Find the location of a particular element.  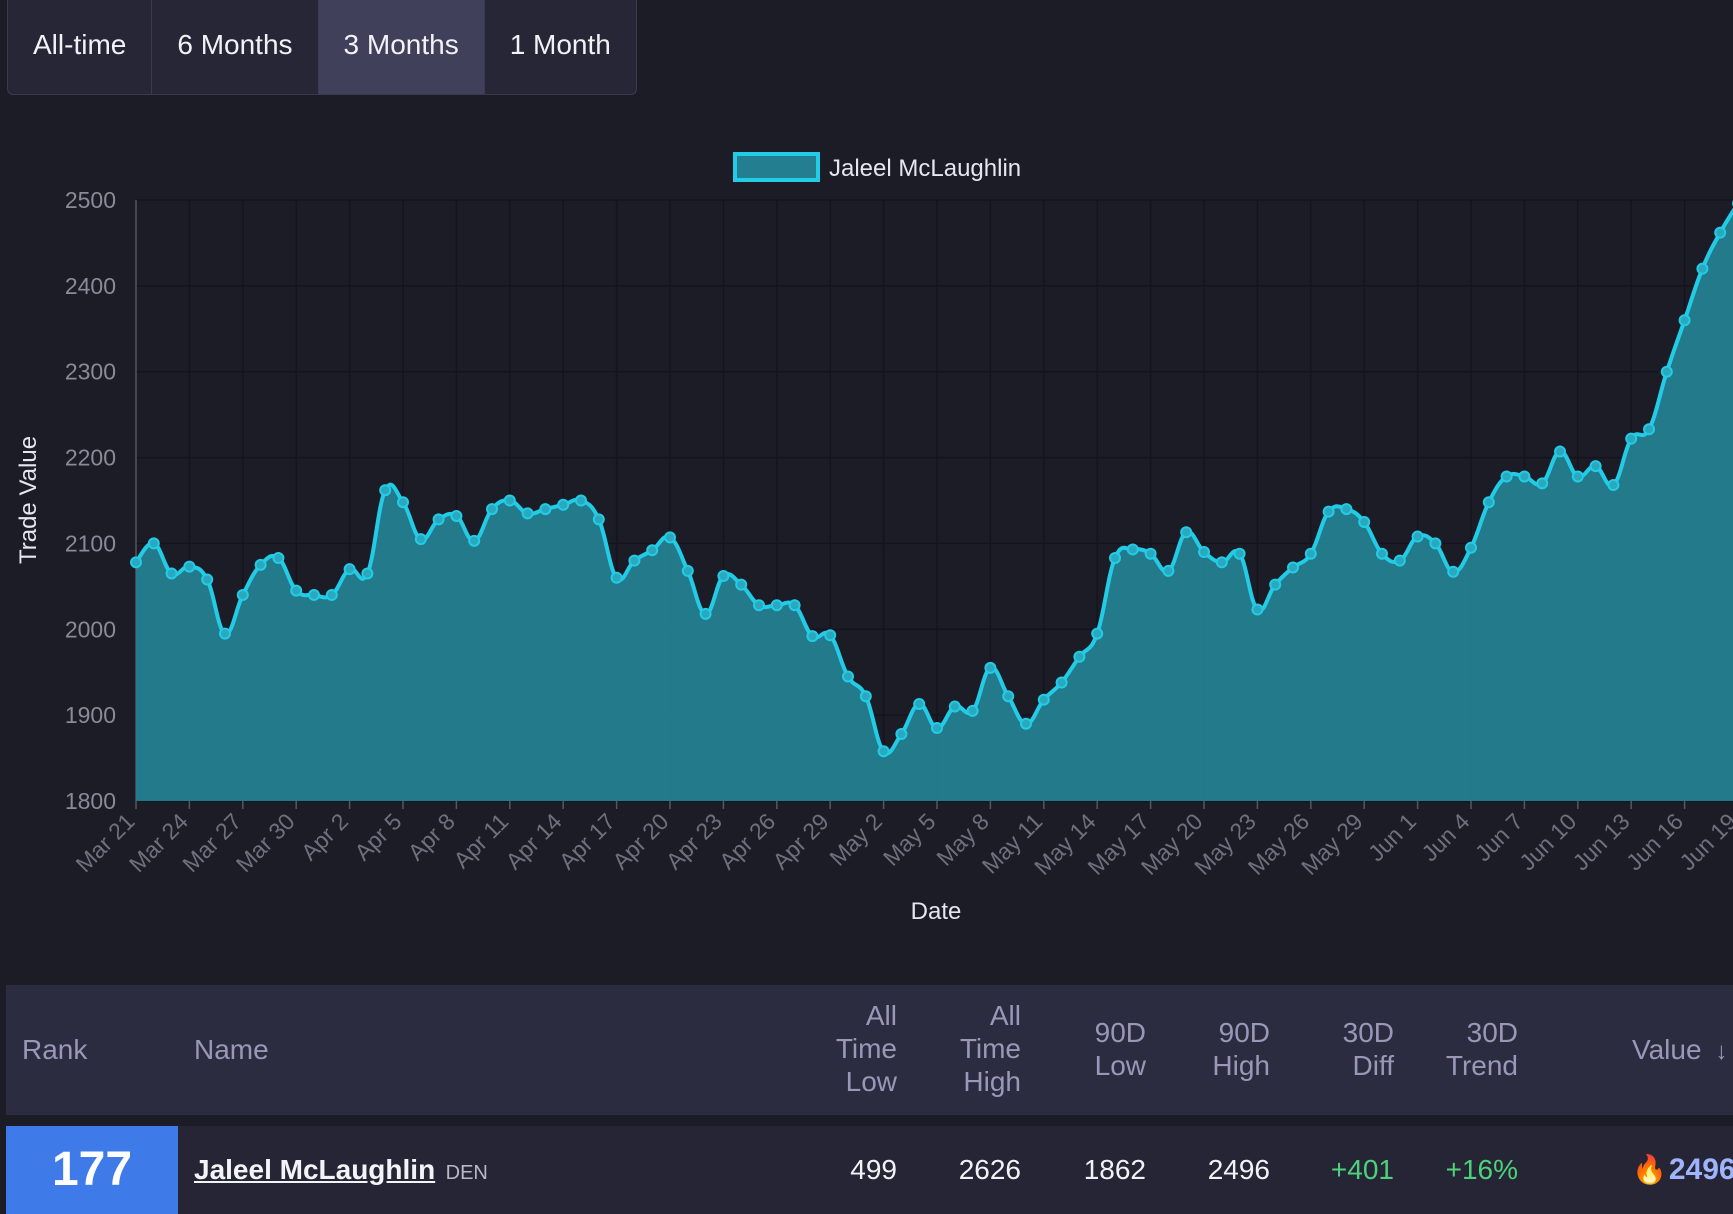

sort-icon: ↓ is located at coordinates (1721, 1051).